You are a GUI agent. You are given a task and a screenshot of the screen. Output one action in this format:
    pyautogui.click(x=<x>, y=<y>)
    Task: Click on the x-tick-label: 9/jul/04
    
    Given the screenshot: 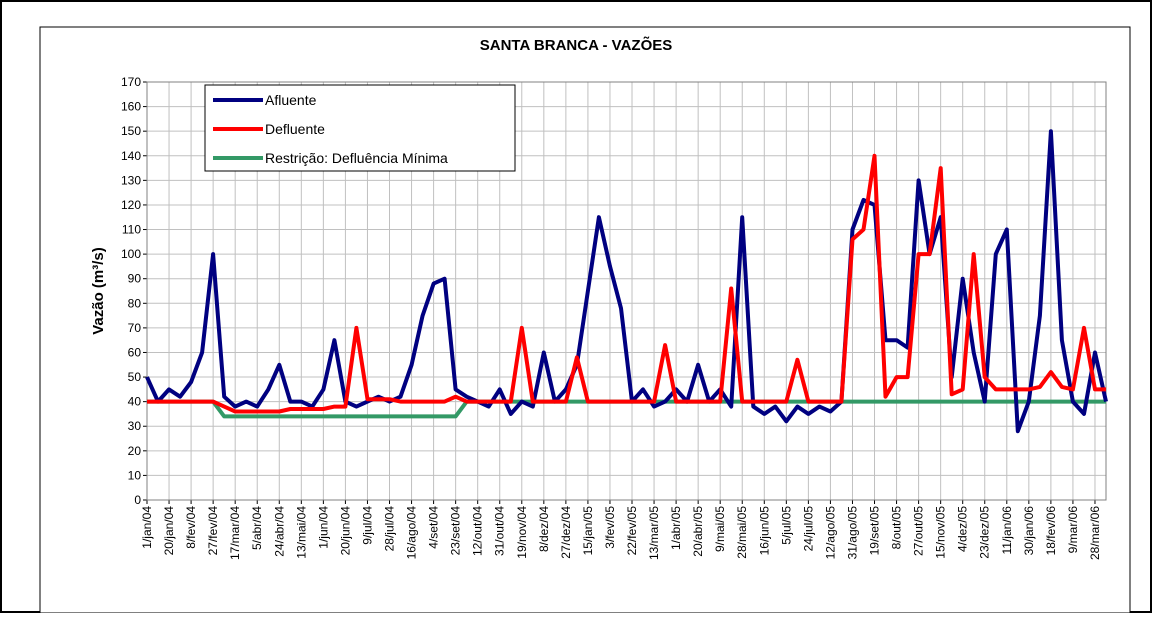 What is the action you would take?
    pyautogui.click(x=367, y=525)
    